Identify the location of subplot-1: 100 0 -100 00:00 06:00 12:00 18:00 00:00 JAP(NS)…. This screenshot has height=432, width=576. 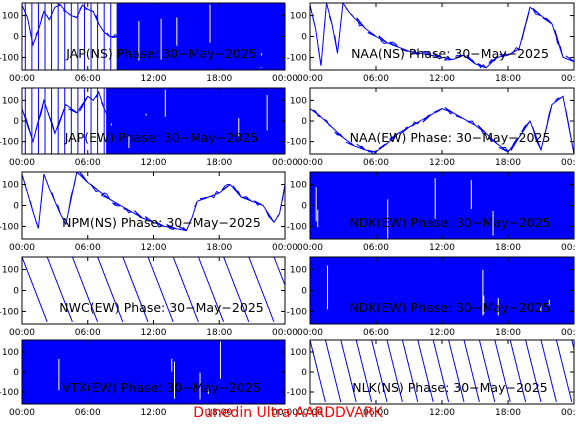
(149, 43).